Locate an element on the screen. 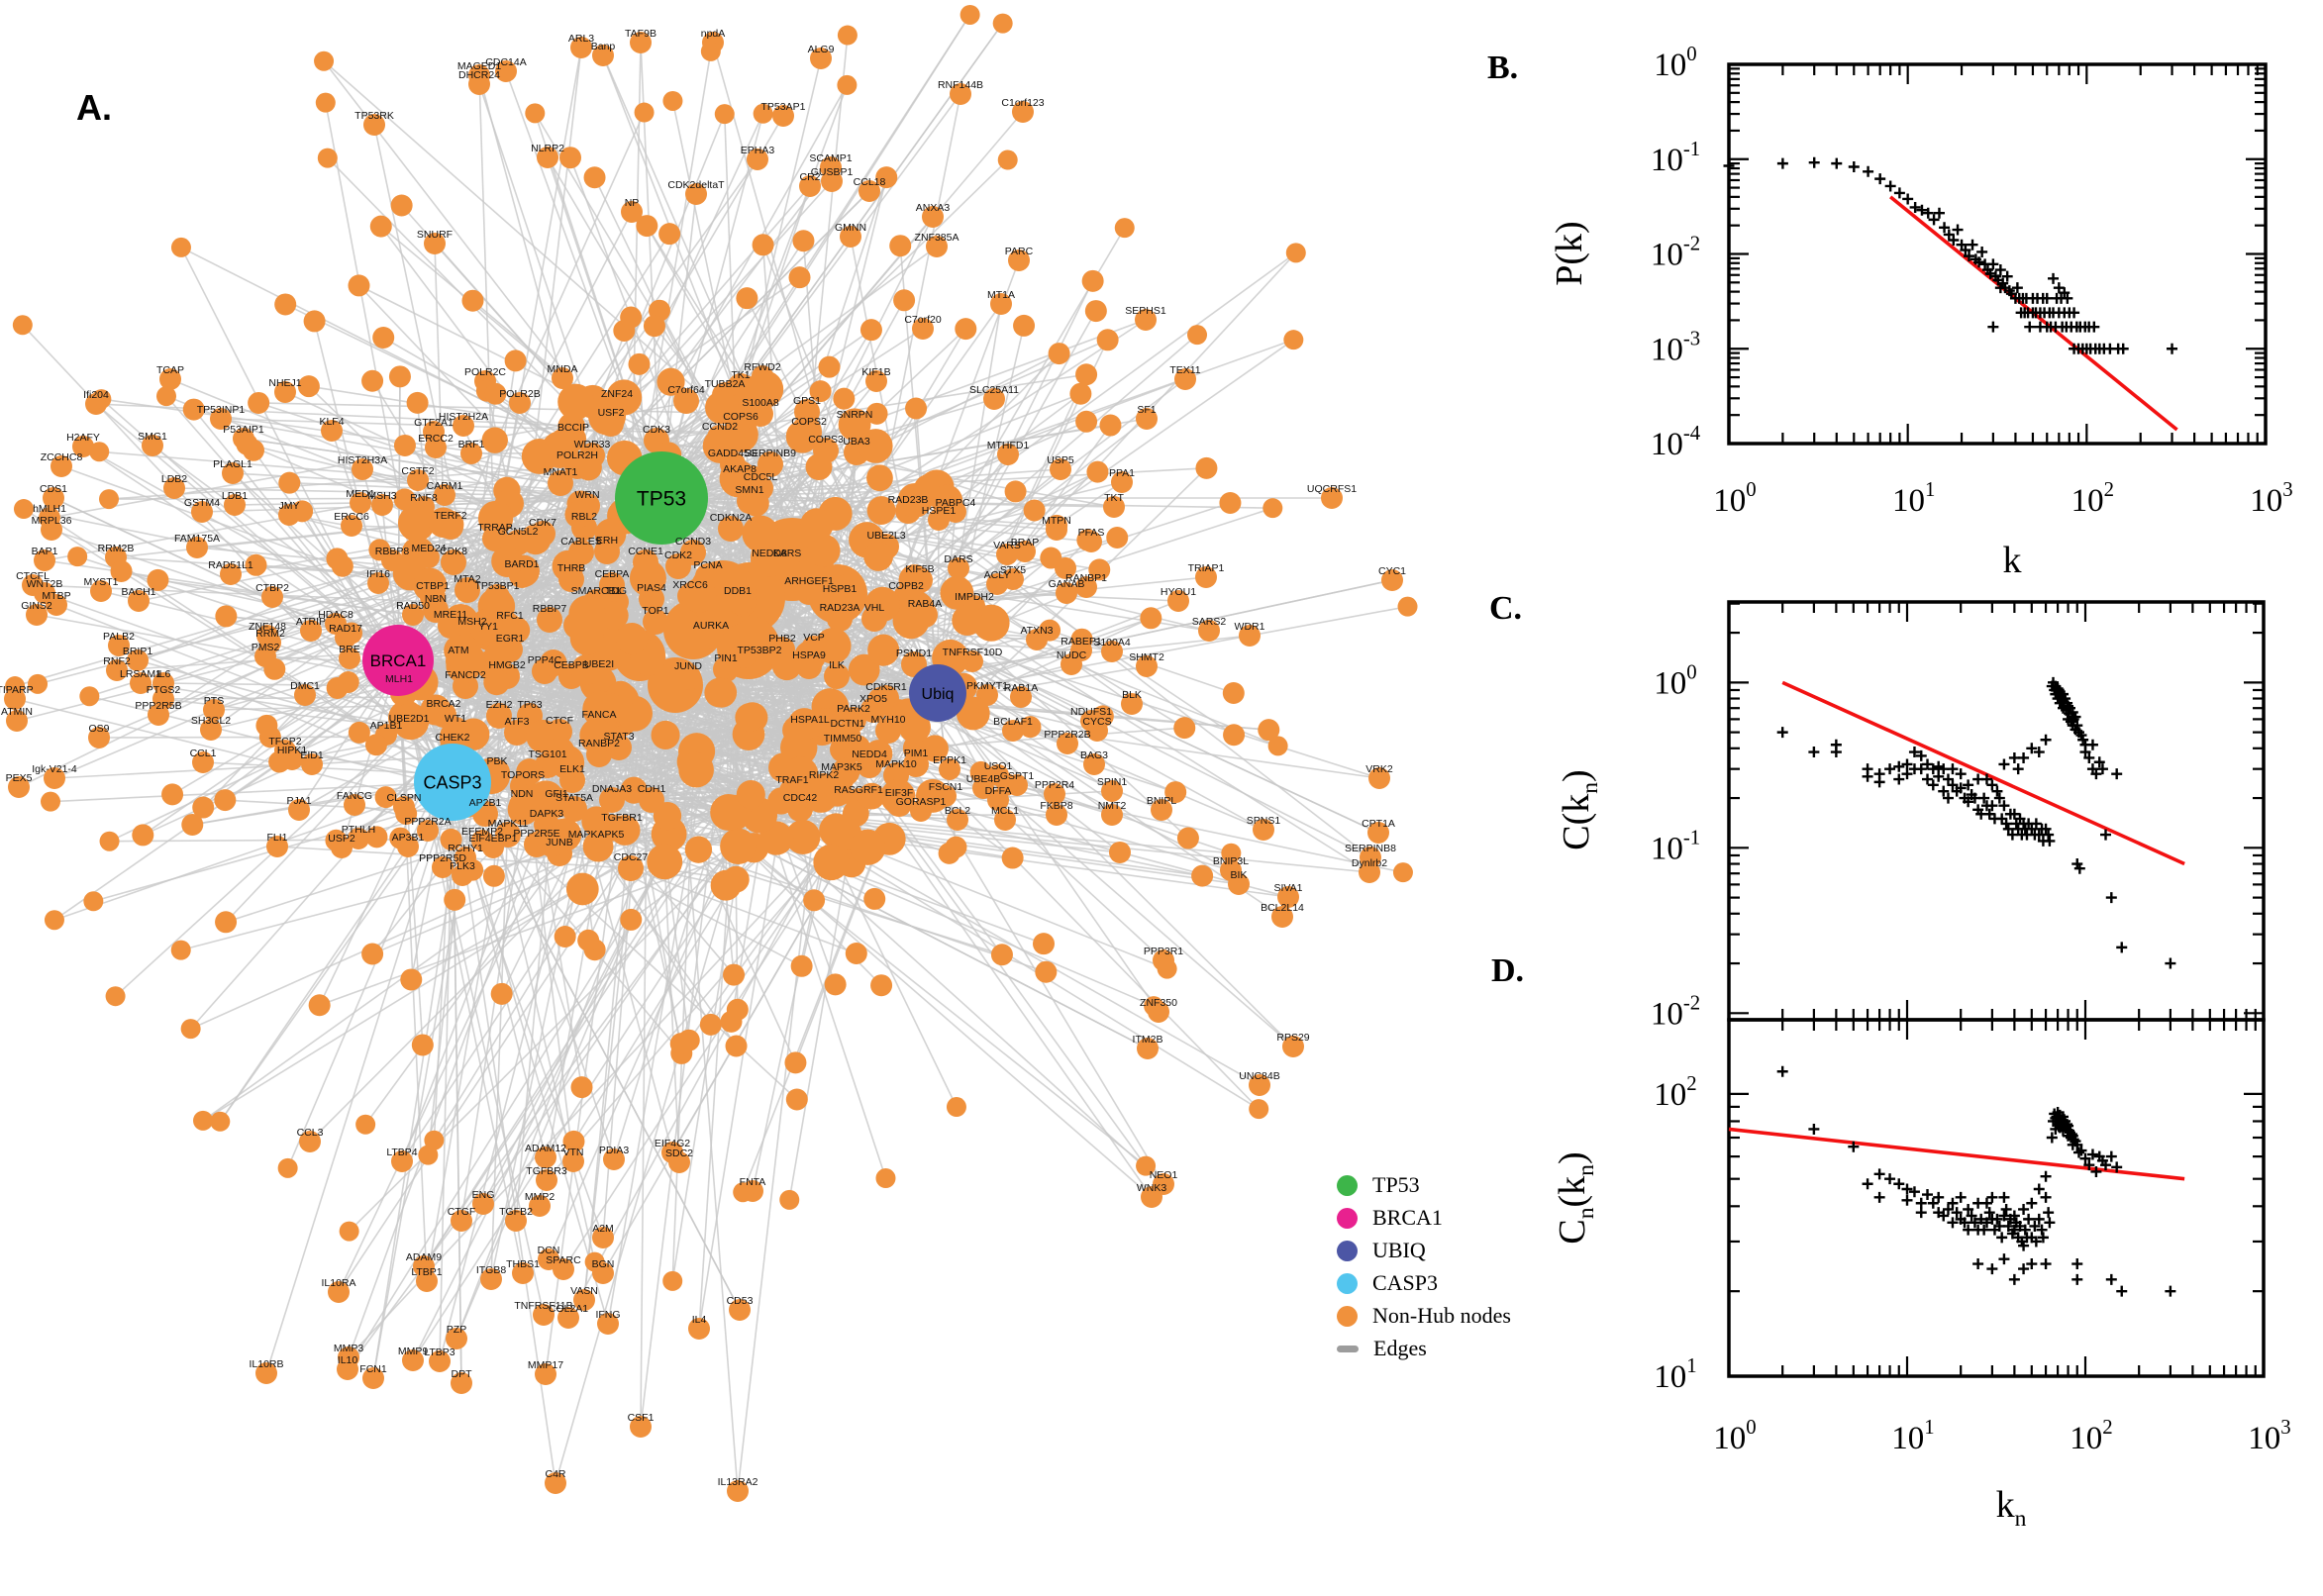 This screenshot has height=1596, width=2323. network-node-label: LRSAM1 is located at coordinates (141, 674).